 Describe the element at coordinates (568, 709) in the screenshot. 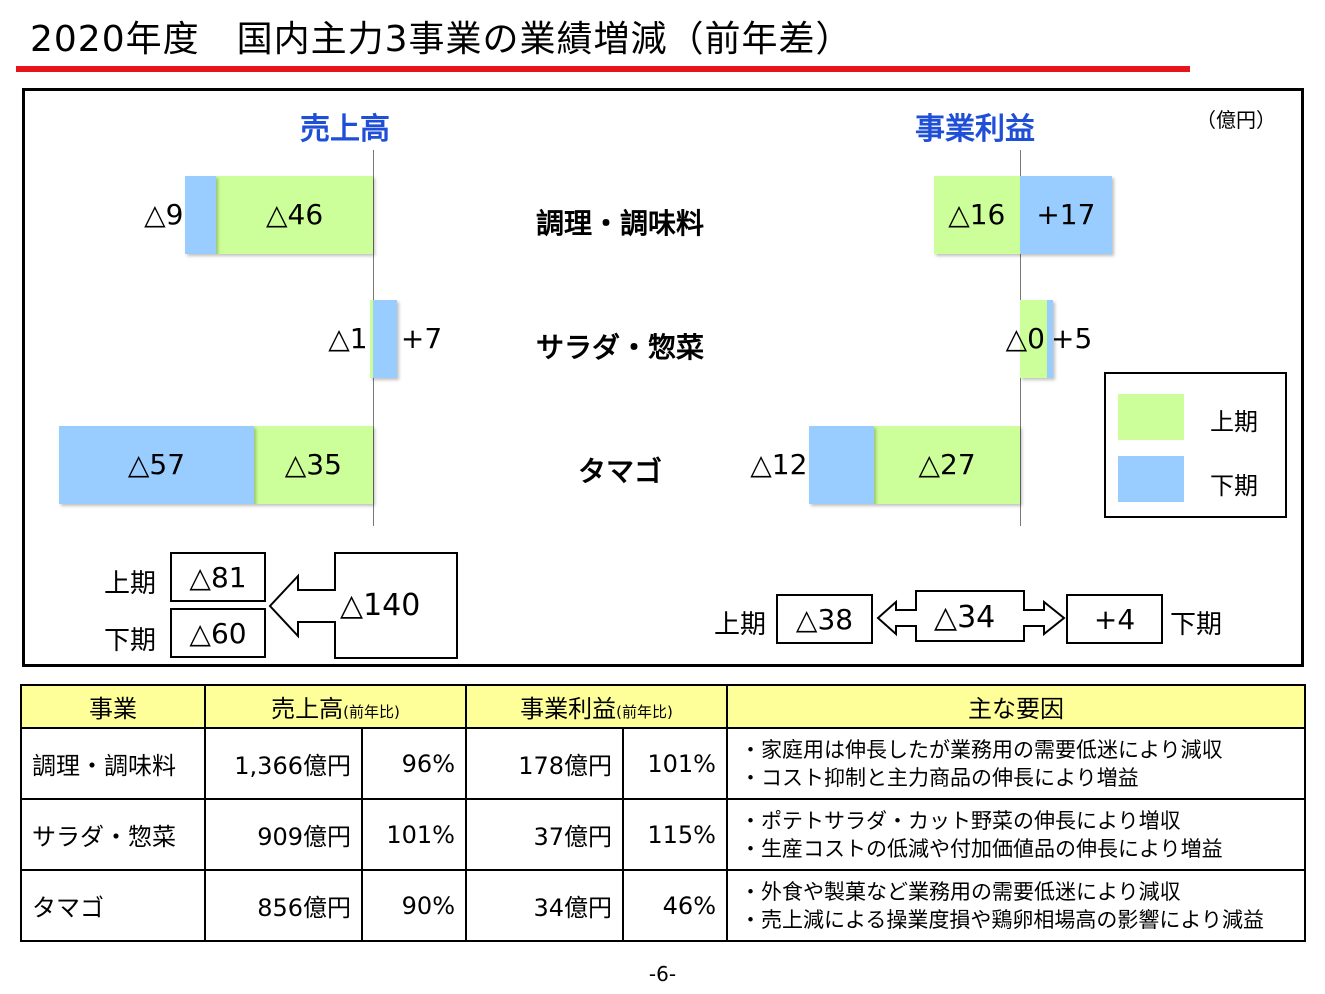

I see `header-profit-label: 事業利益` at that location.